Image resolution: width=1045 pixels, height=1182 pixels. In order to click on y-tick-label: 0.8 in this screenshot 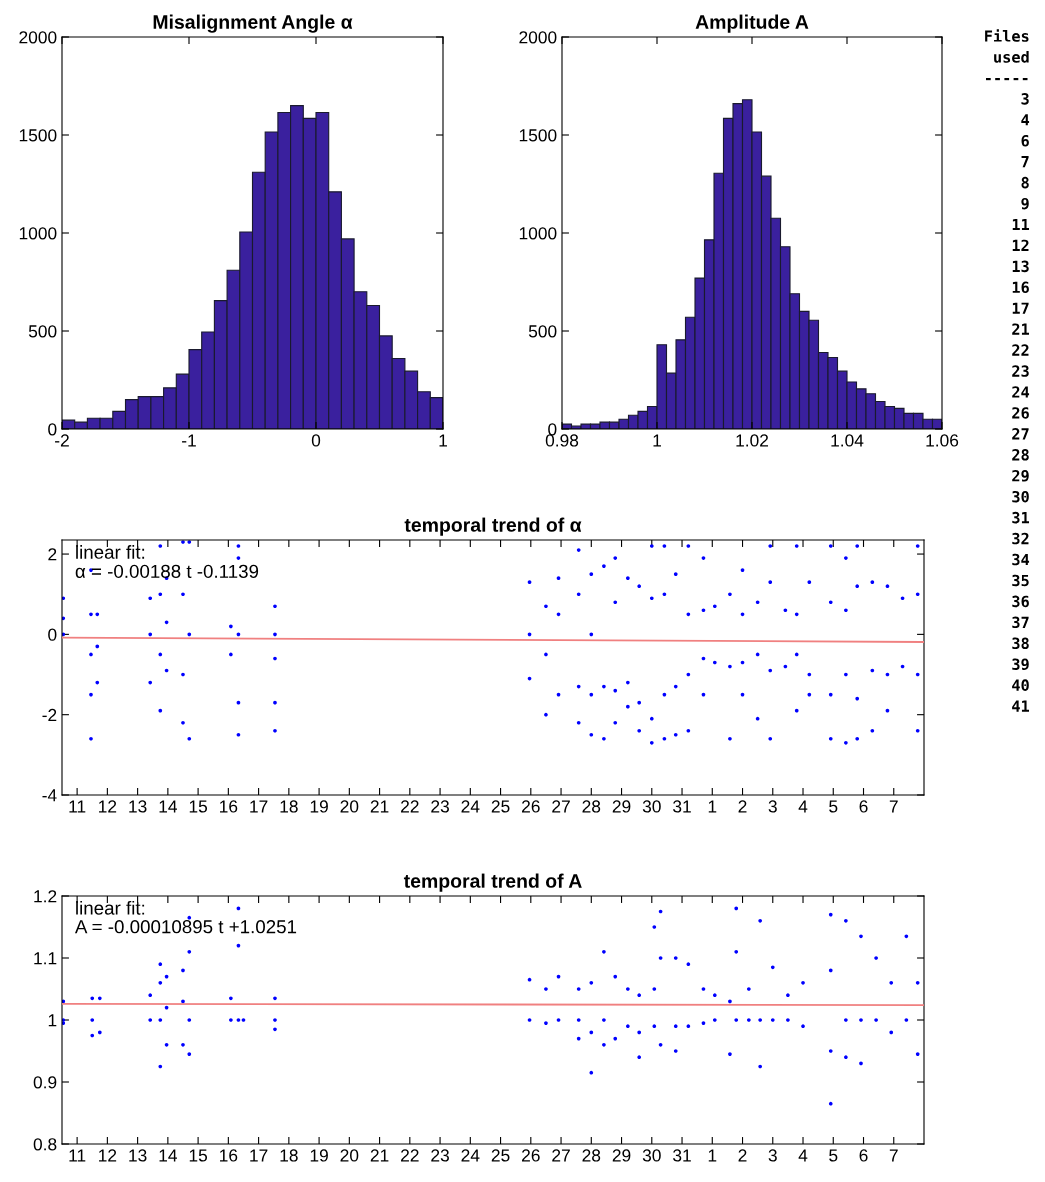, I will do `click(45, 1144)`.